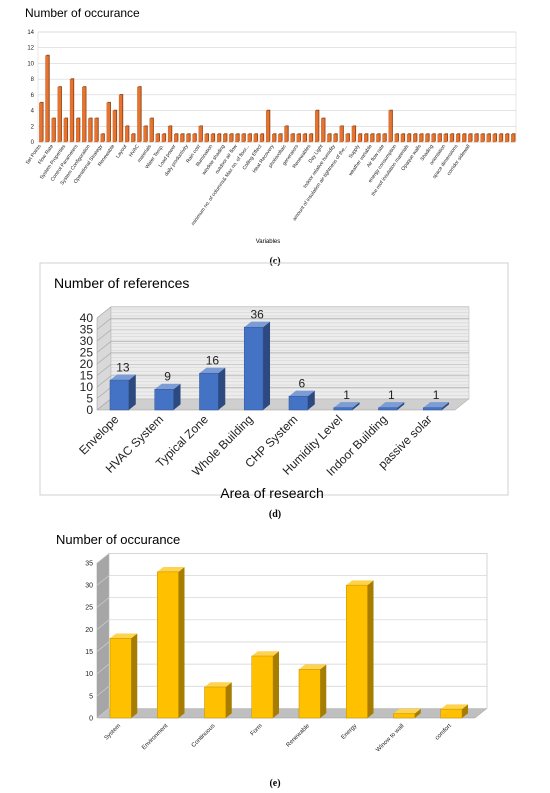 The height and width of the screenshot is (793, 550). What do you see at coordinates (33, 127) in the screenshot?
I see `y-tick-label: 2` at bounding box center [33, 127].